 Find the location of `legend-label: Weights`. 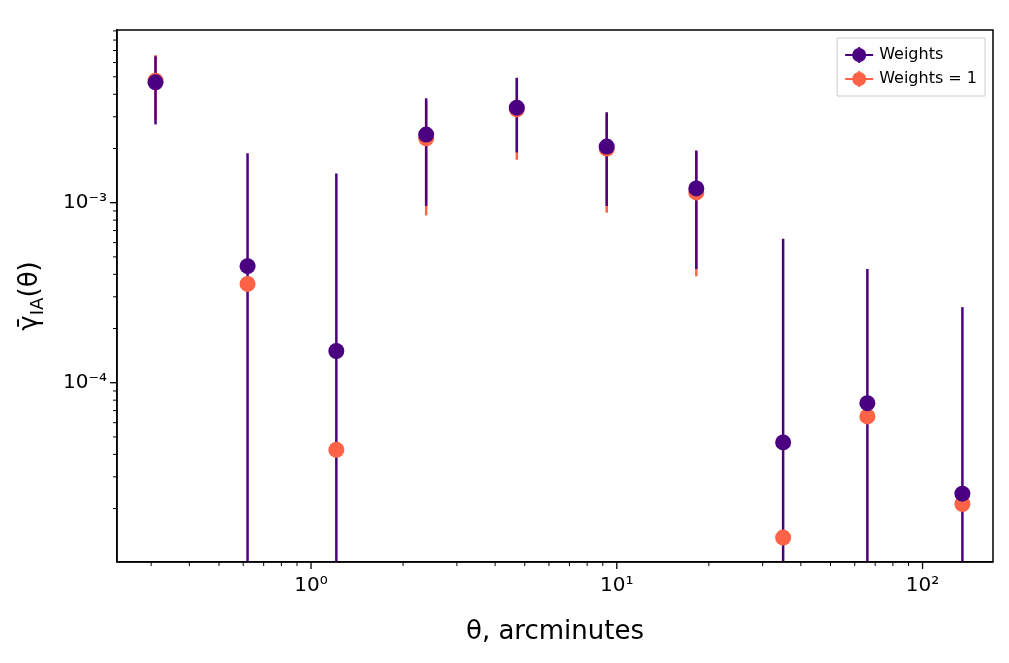

legend-label: Weights is located at coordinates (911, 54).